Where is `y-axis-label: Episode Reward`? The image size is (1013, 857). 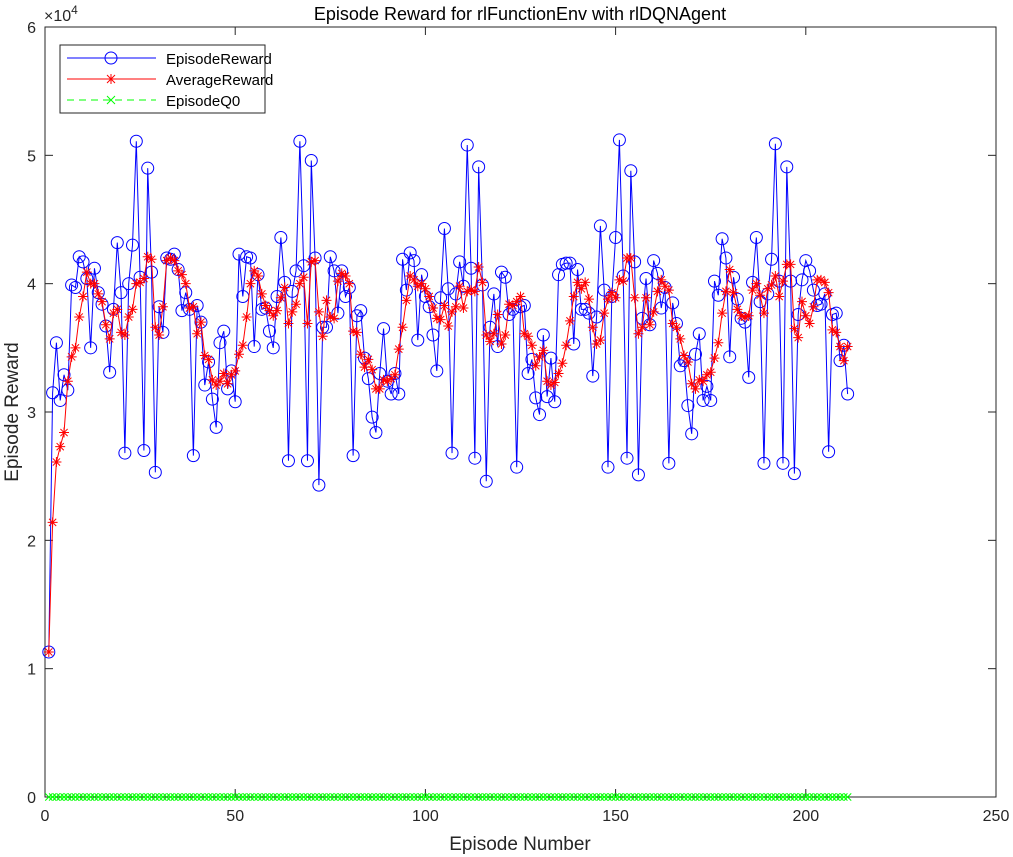 y-axis-label: Episode Reward is located at coordinates (12, 411).